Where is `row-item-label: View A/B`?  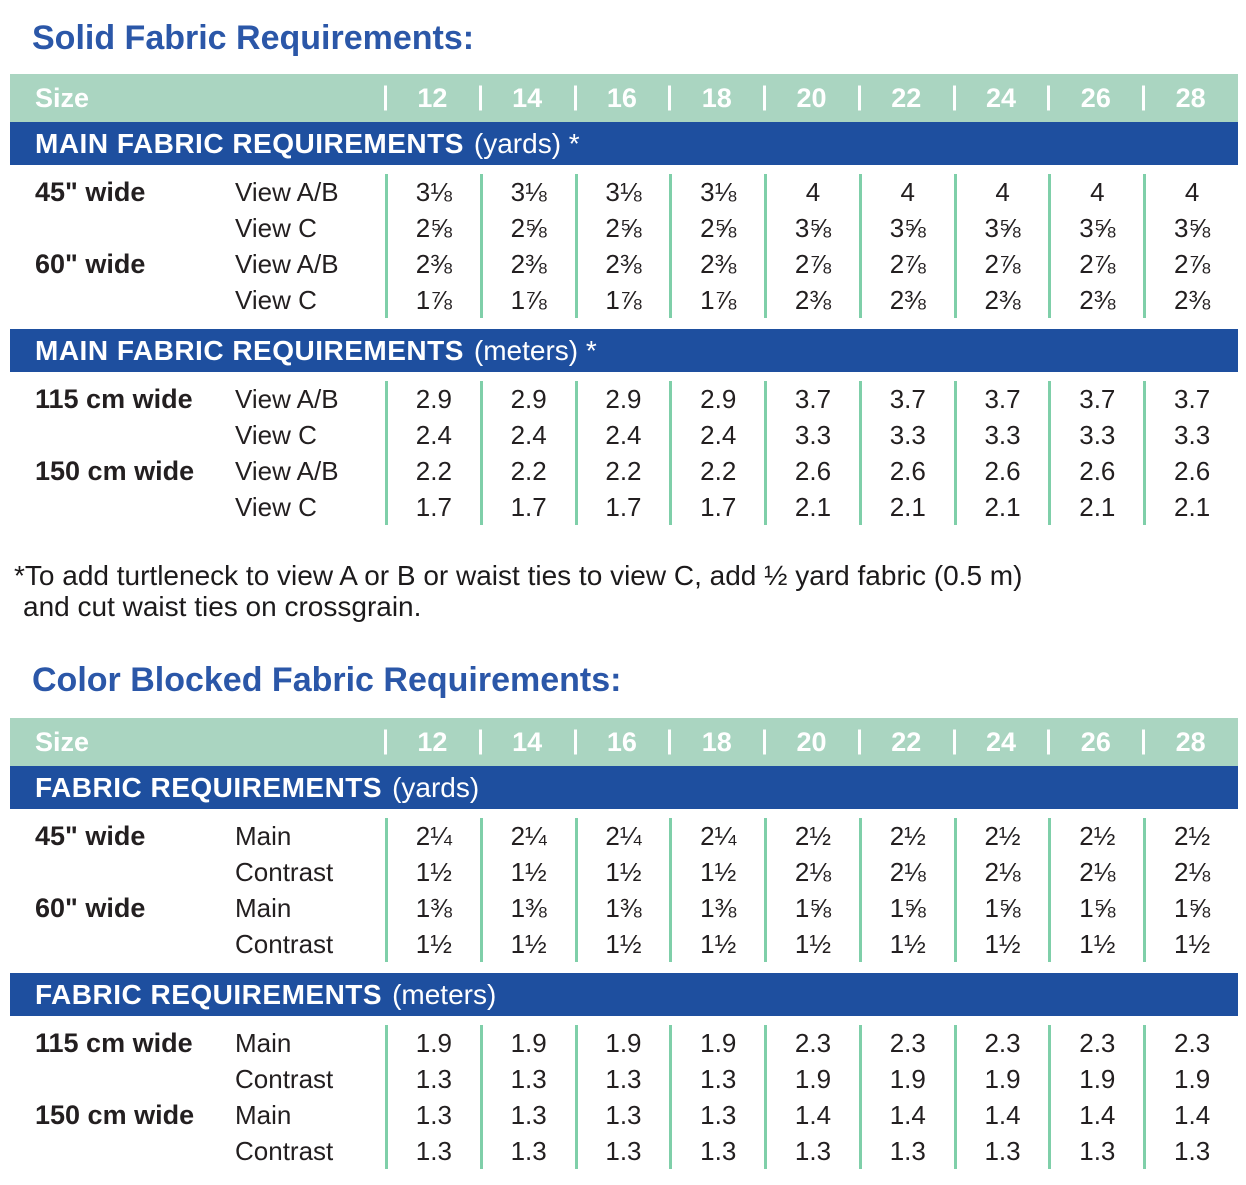
row-item-label: View A/B is located at coordinates (287, 191).